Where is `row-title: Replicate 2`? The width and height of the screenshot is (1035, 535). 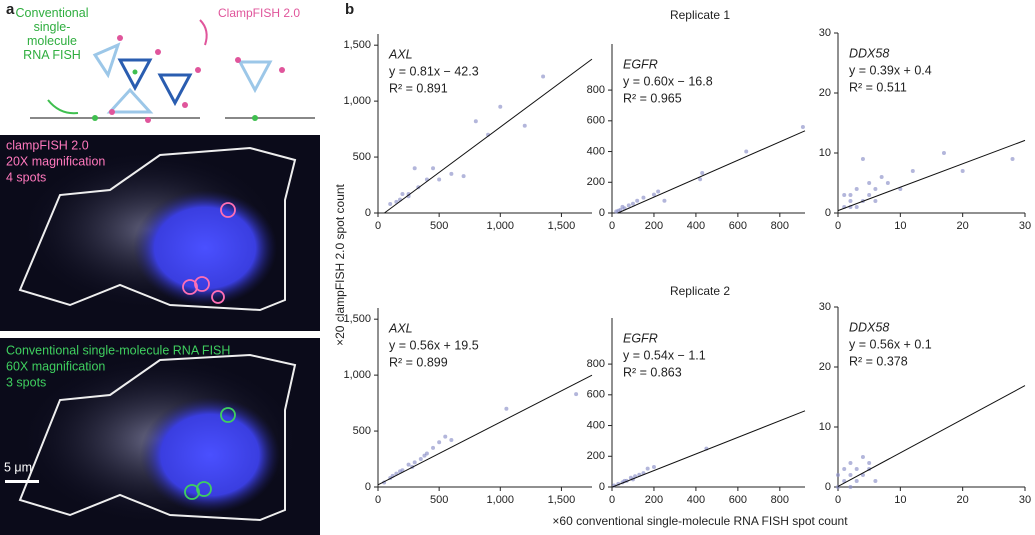 row-title: Replicate 2 is located at coordinates (700, 291).